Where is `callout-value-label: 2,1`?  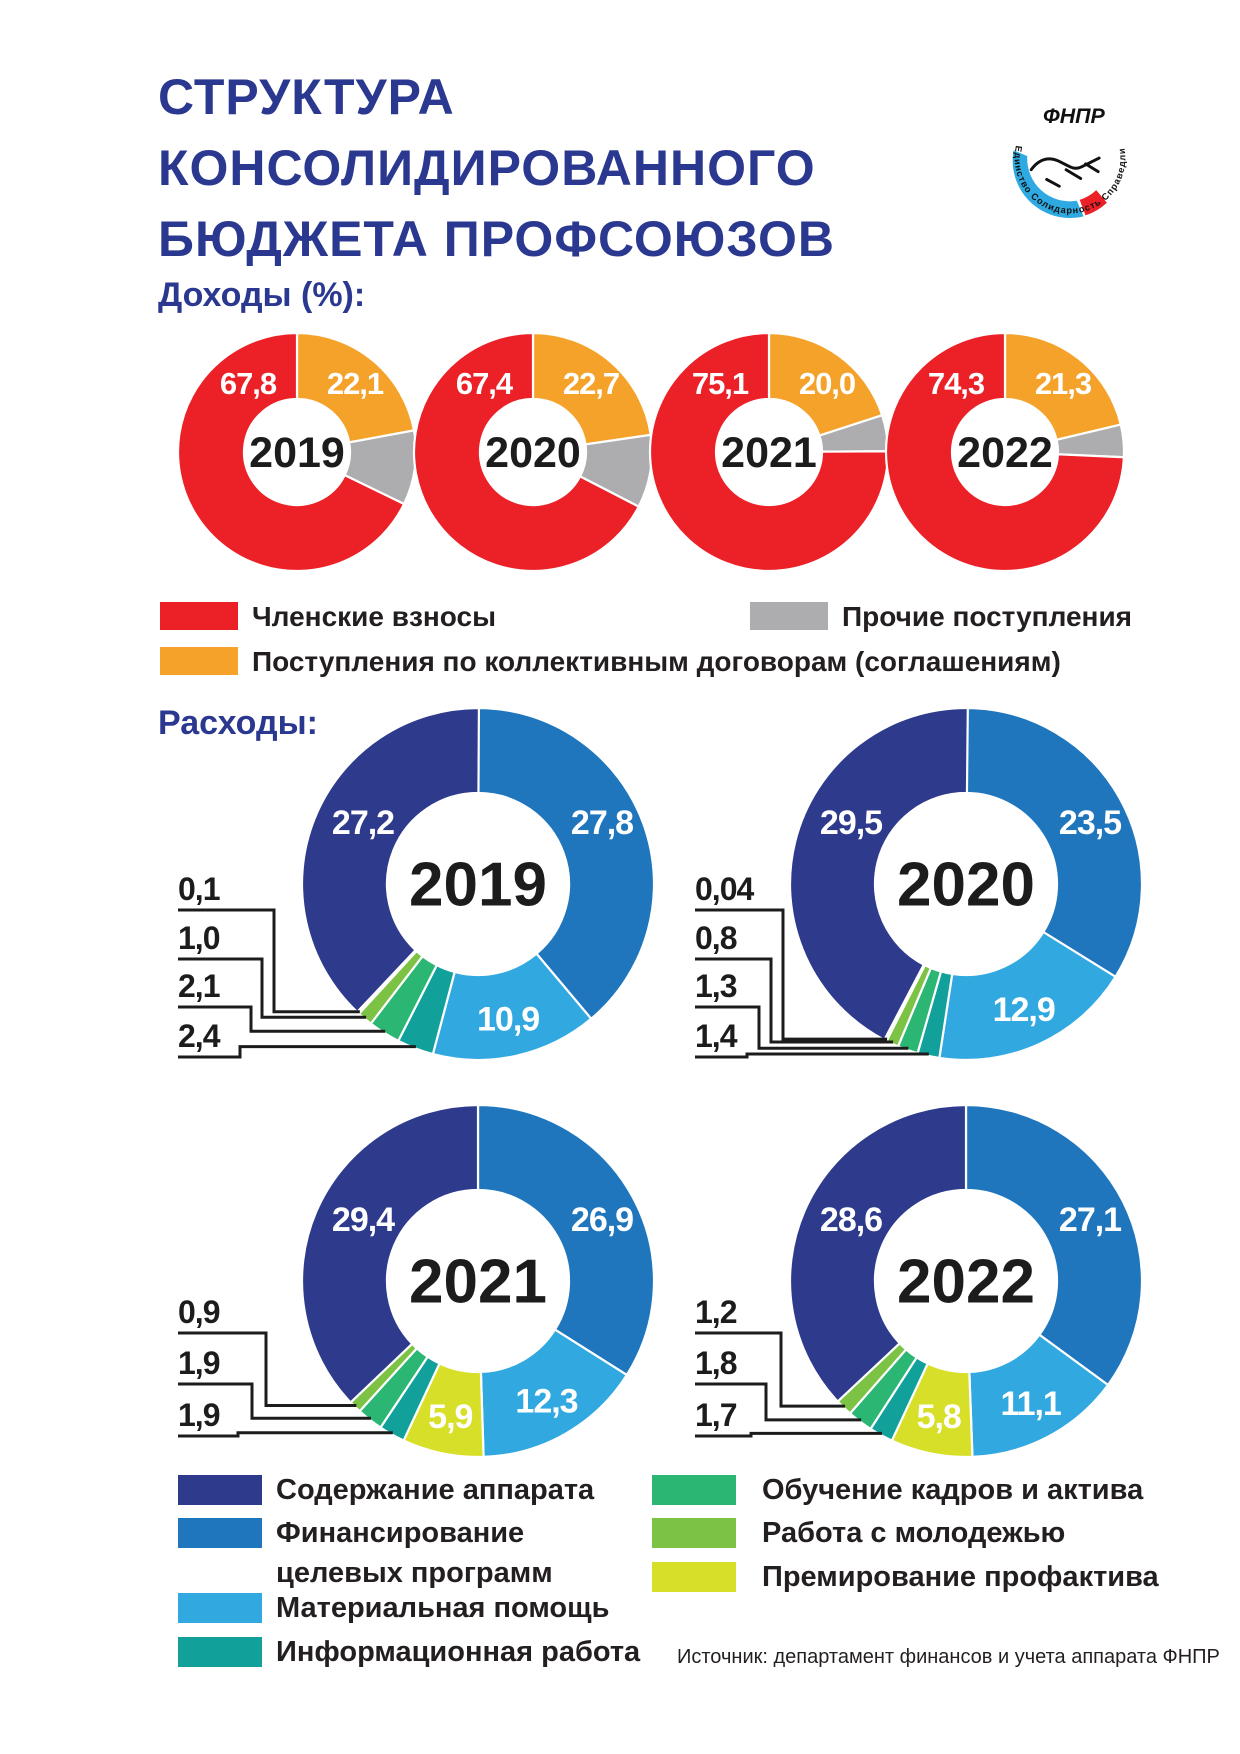 callout-value-label: 2,1 is located at coordinates (199, 986).